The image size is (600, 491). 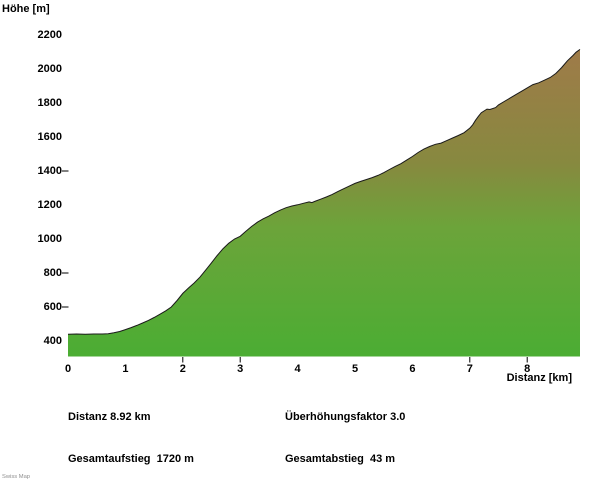 What do you see at coordinates (125, 369) in the screenshot?
I see `x-axis-tick-label: 1` at bounding box center [125, 369].